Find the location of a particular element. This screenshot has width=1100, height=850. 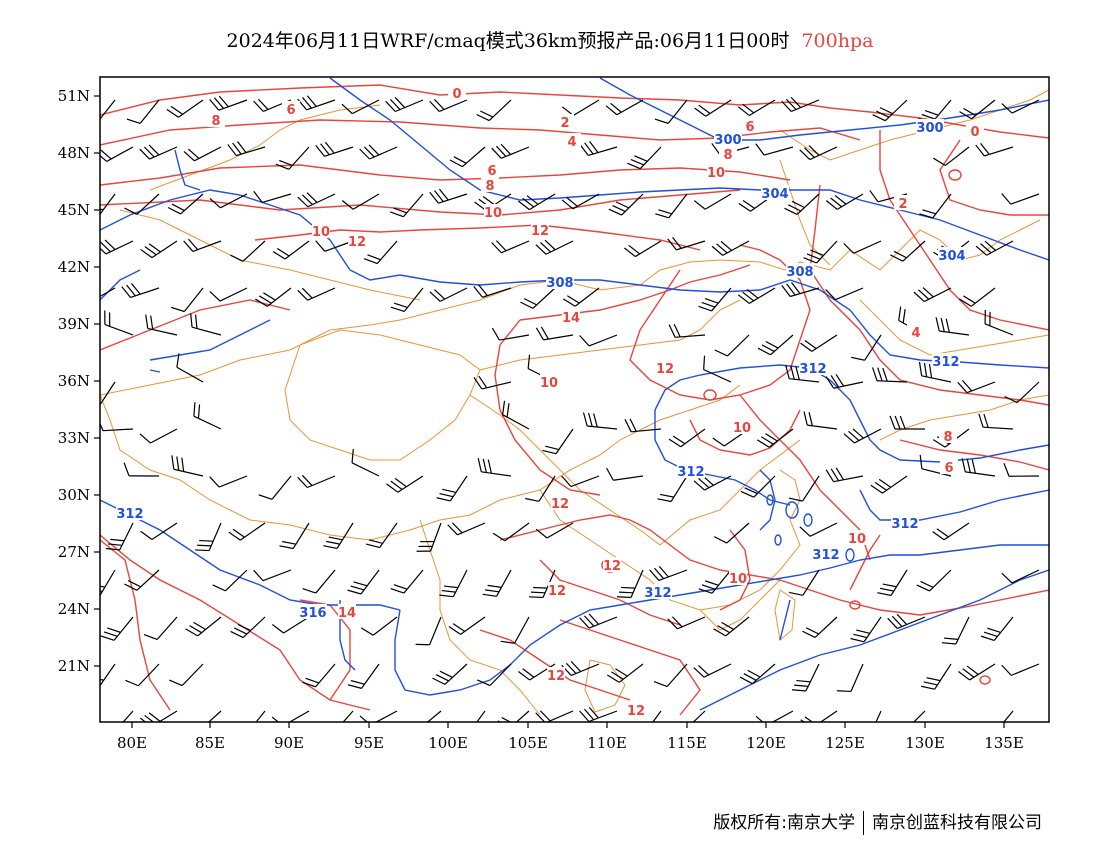

lon-tick-label: 125E is located at coordinates (845, 743).